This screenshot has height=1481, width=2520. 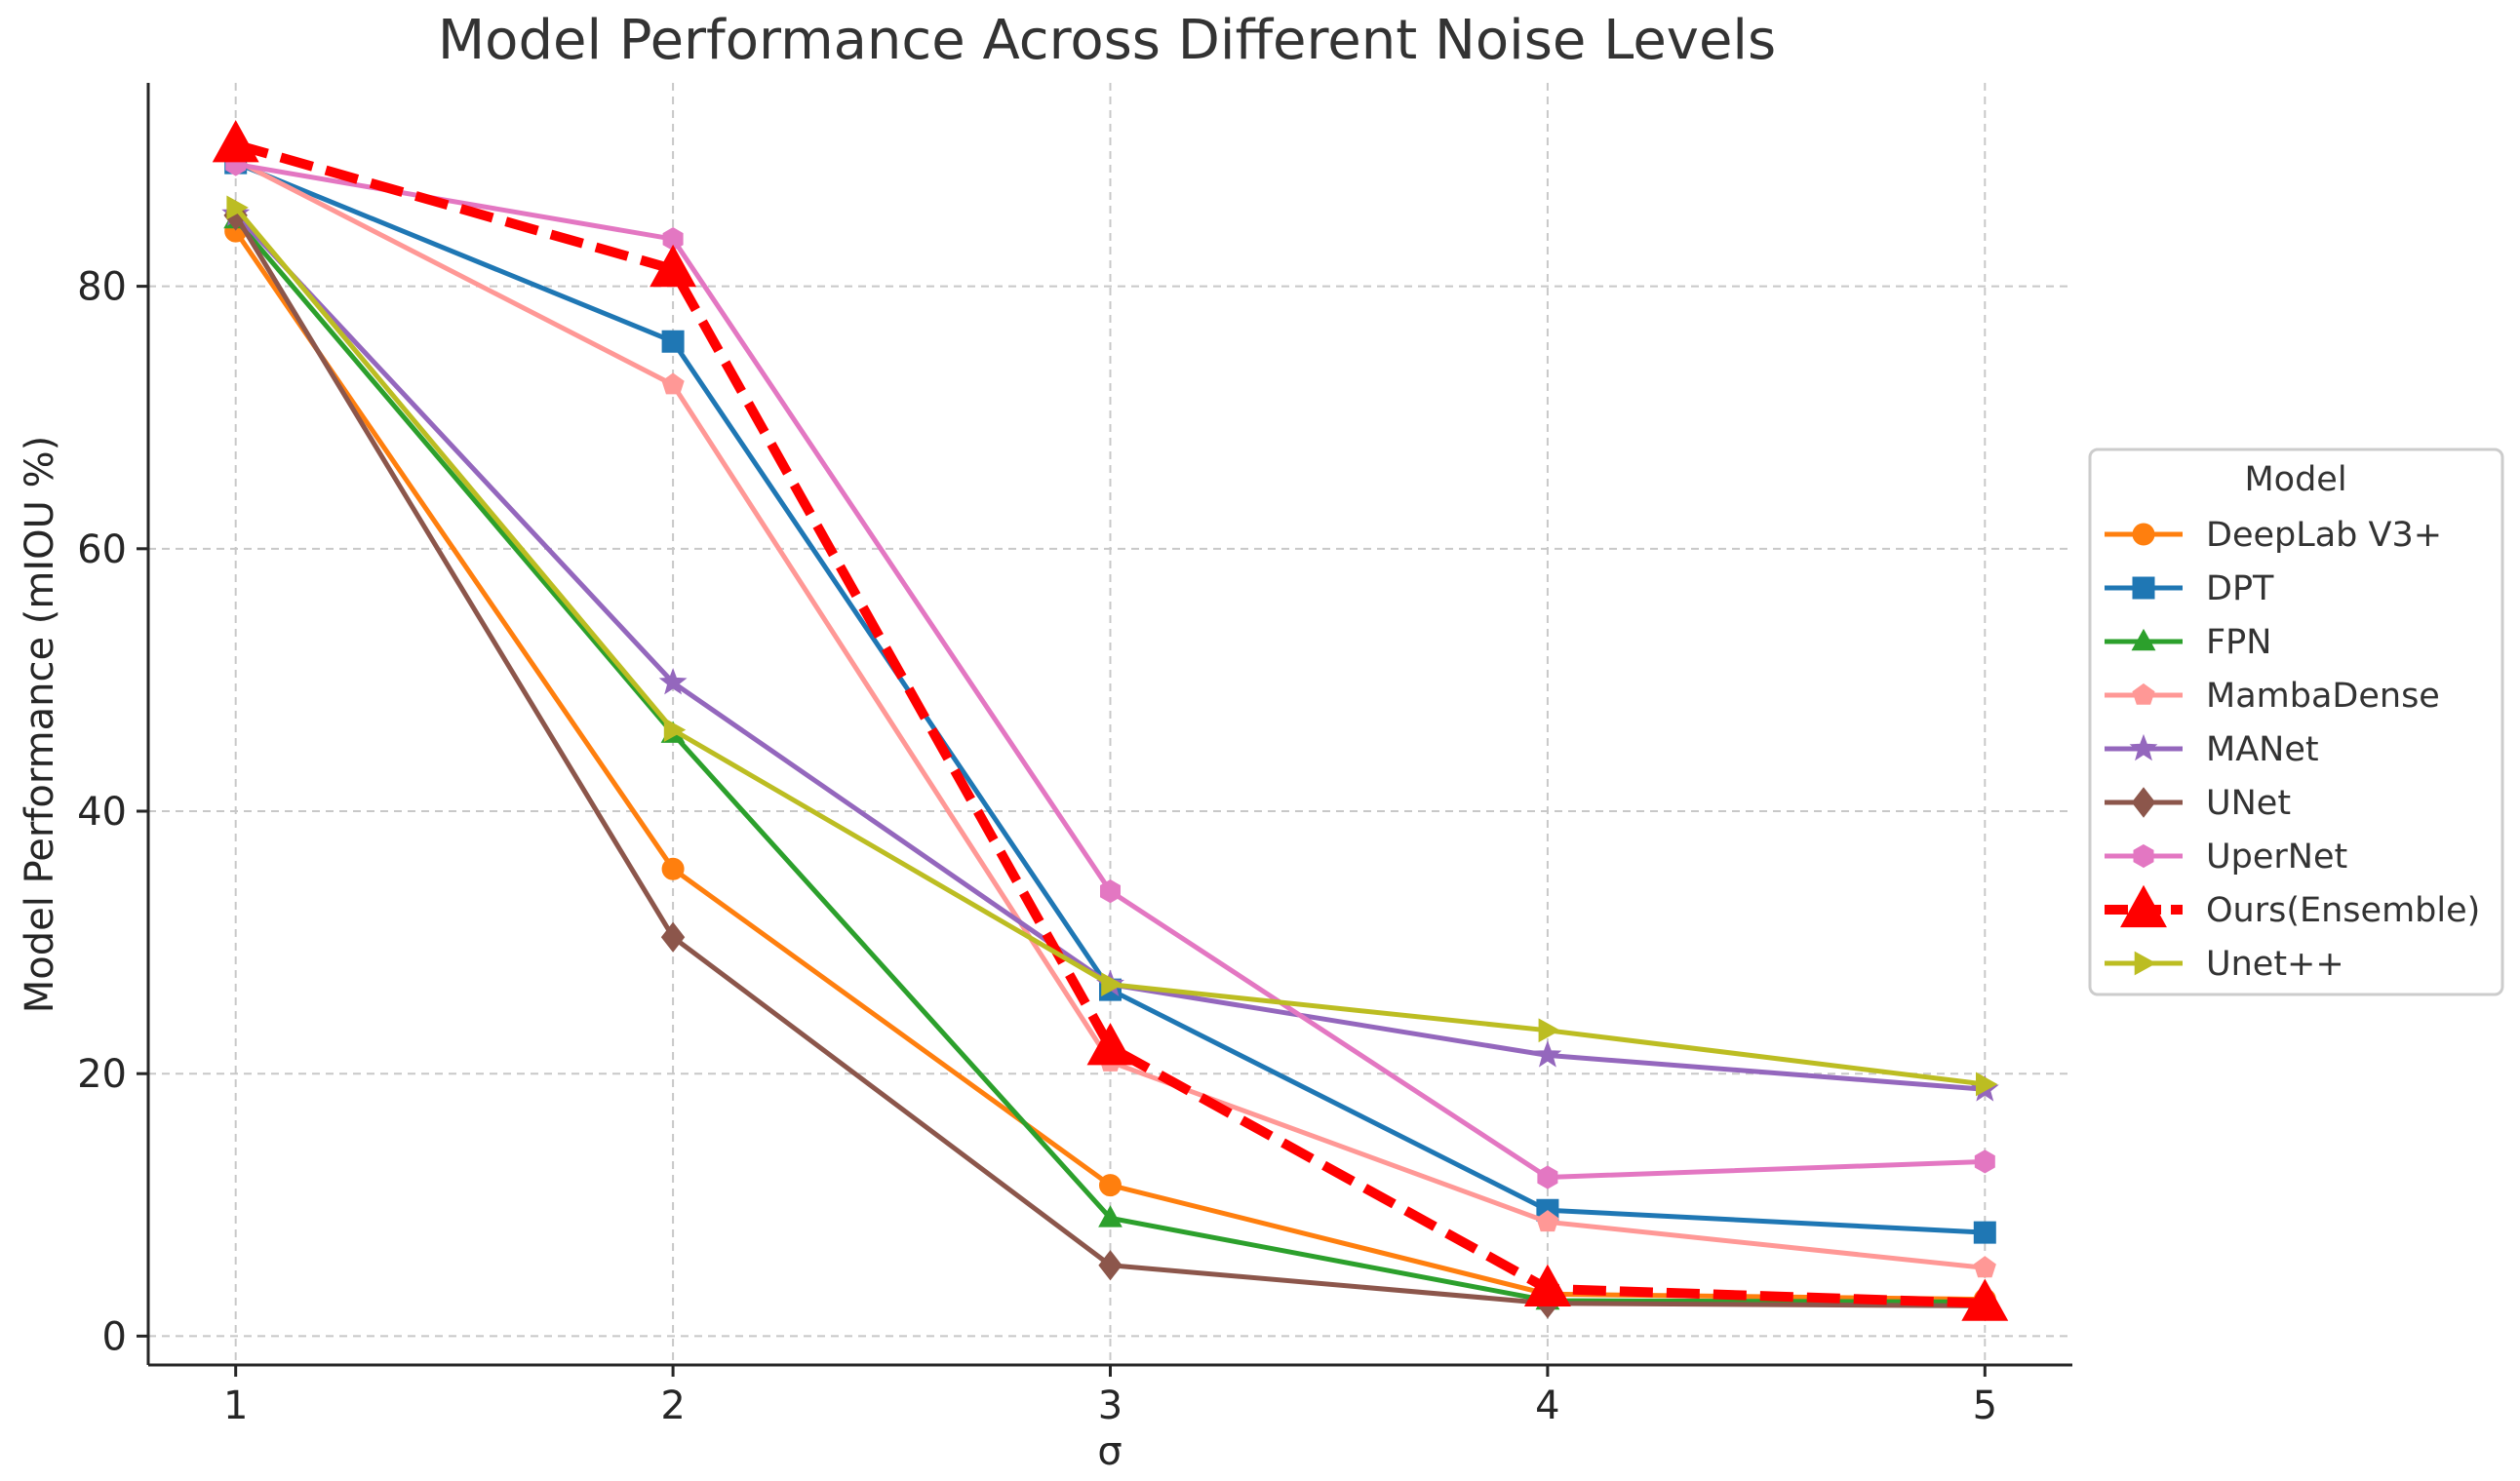 I want to click on legend-title: Model, so click(x=2295, y=480).